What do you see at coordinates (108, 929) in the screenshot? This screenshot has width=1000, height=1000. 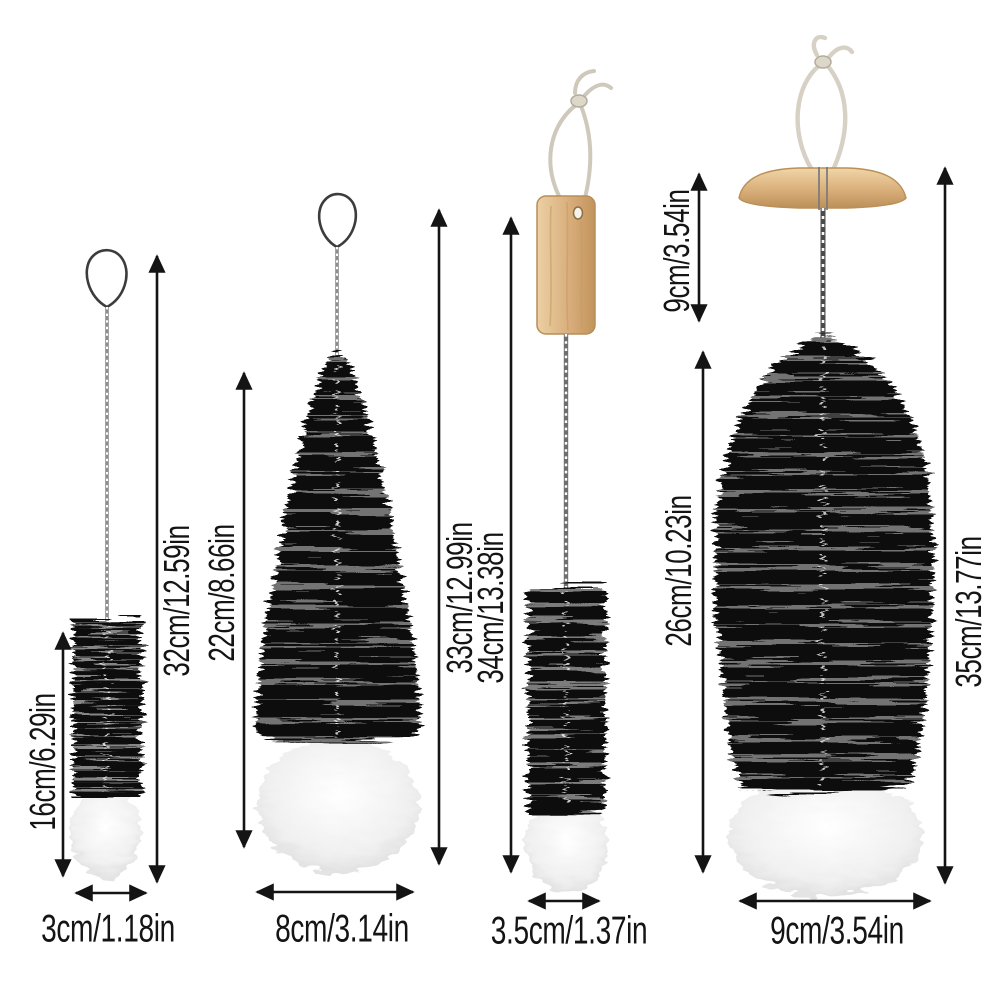 I see `brush1-width-label: 3cm/1.18in` at bounding box center [108, 929].